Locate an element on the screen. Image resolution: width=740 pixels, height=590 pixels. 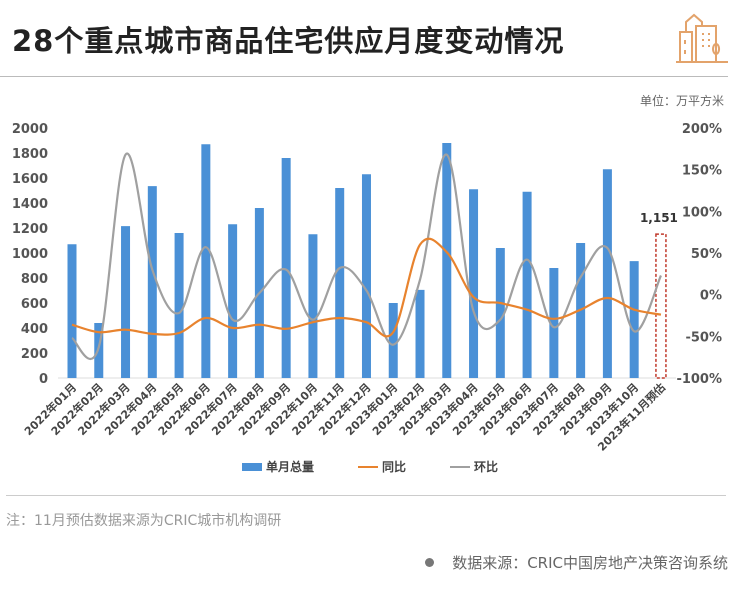
footnote: 注：11月预估数据来源为CRIC城市机构调研 is located at coordinates (144, 521).